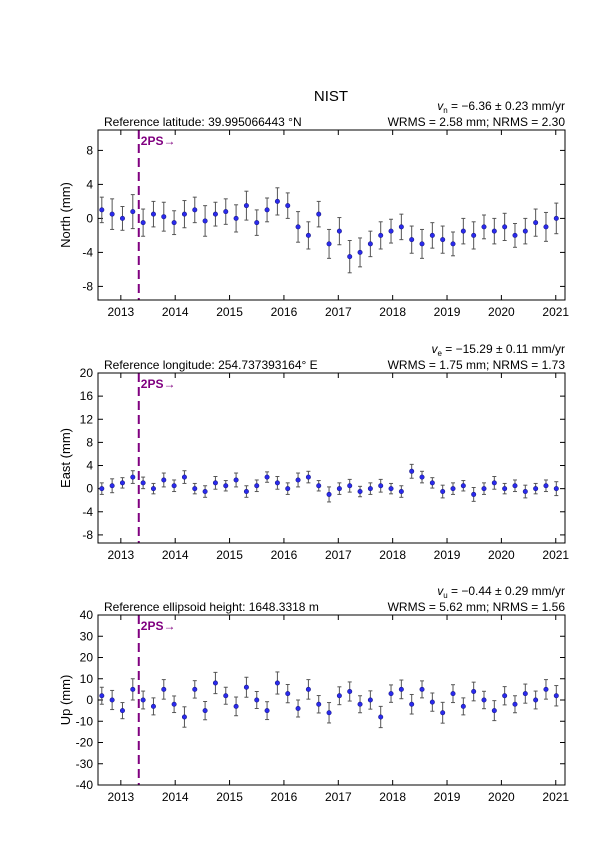 The width and height of the screenshot is (595, 842). What do you see at coordinates (87, 636) in the screenshot?
I see `y-tick-label: 30` at bounding box center [87, 636].